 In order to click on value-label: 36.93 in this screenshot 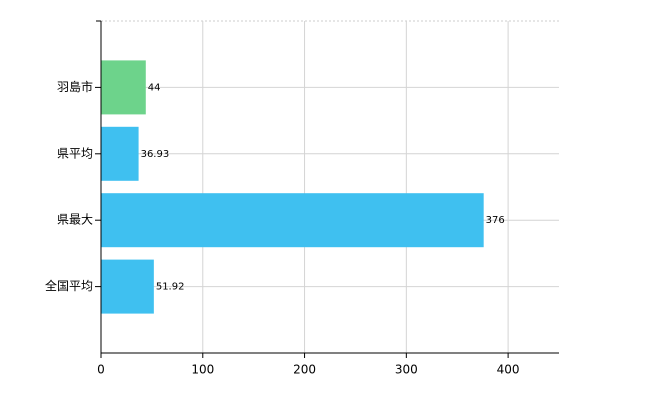, I will do `click(155, 154)`.